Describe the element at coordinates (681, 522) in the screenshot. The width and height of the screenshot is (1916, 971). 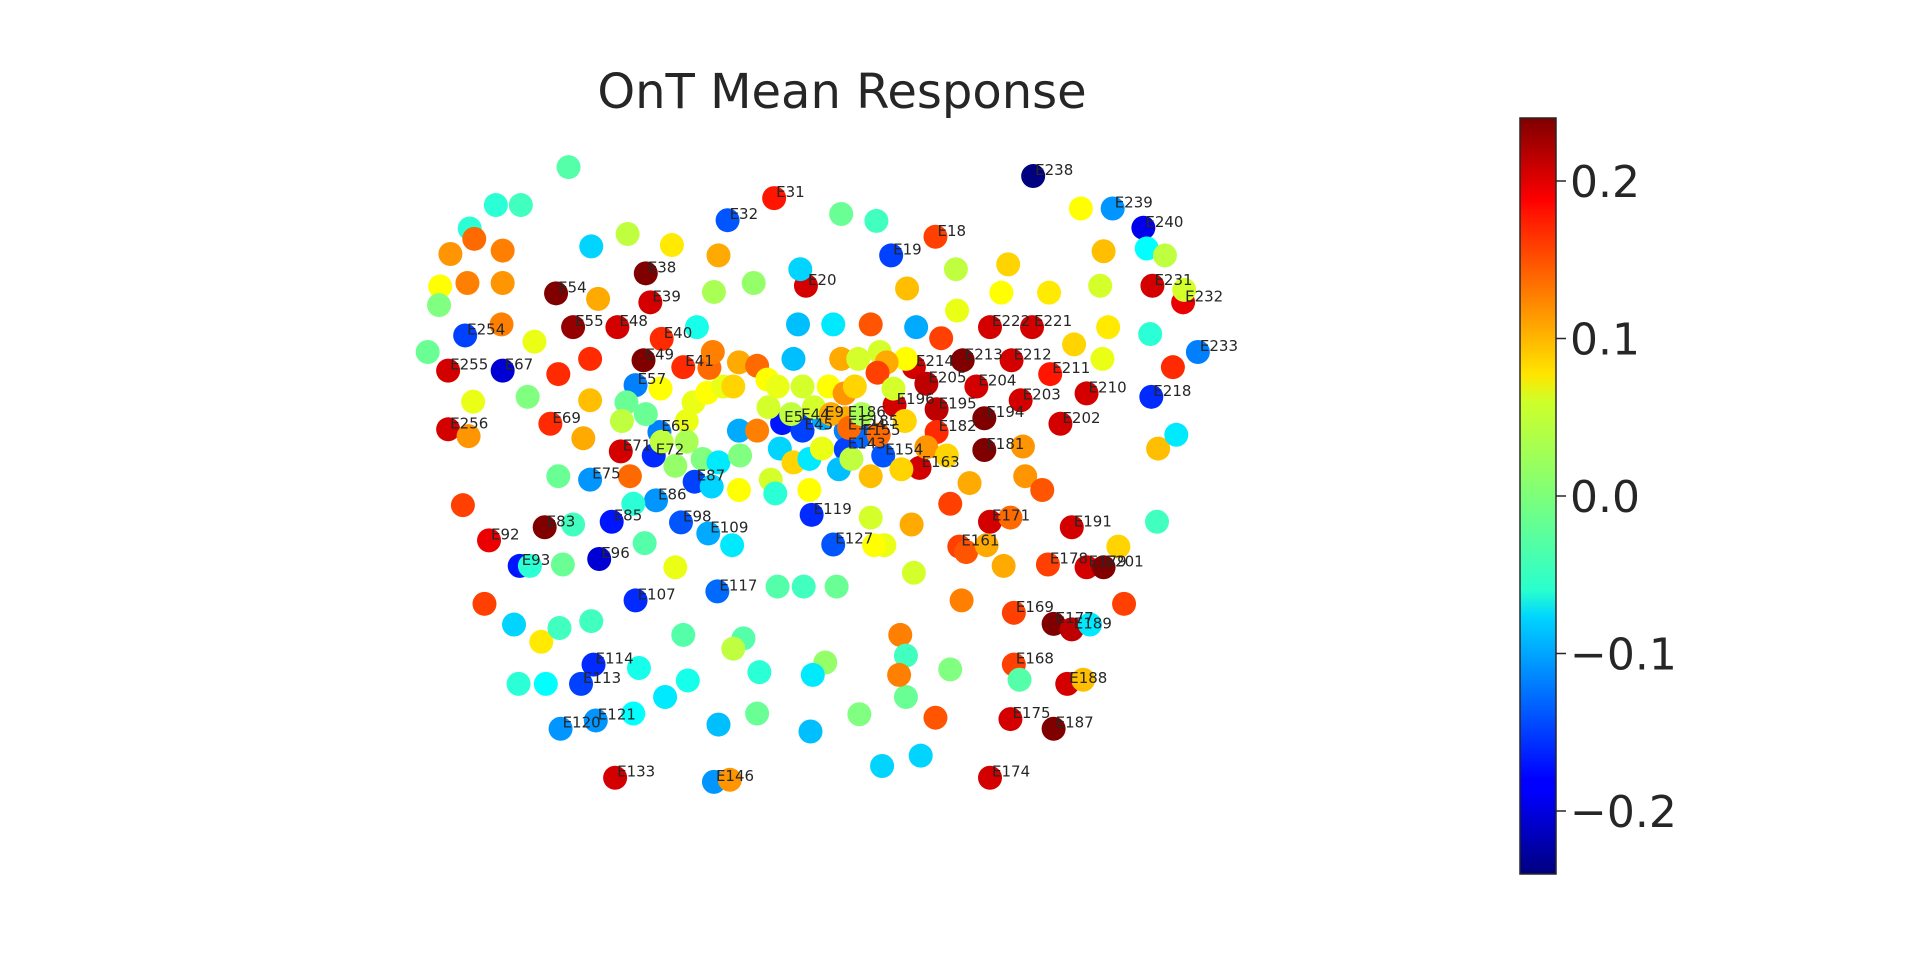
I see `electrode-point-e98` at that location.